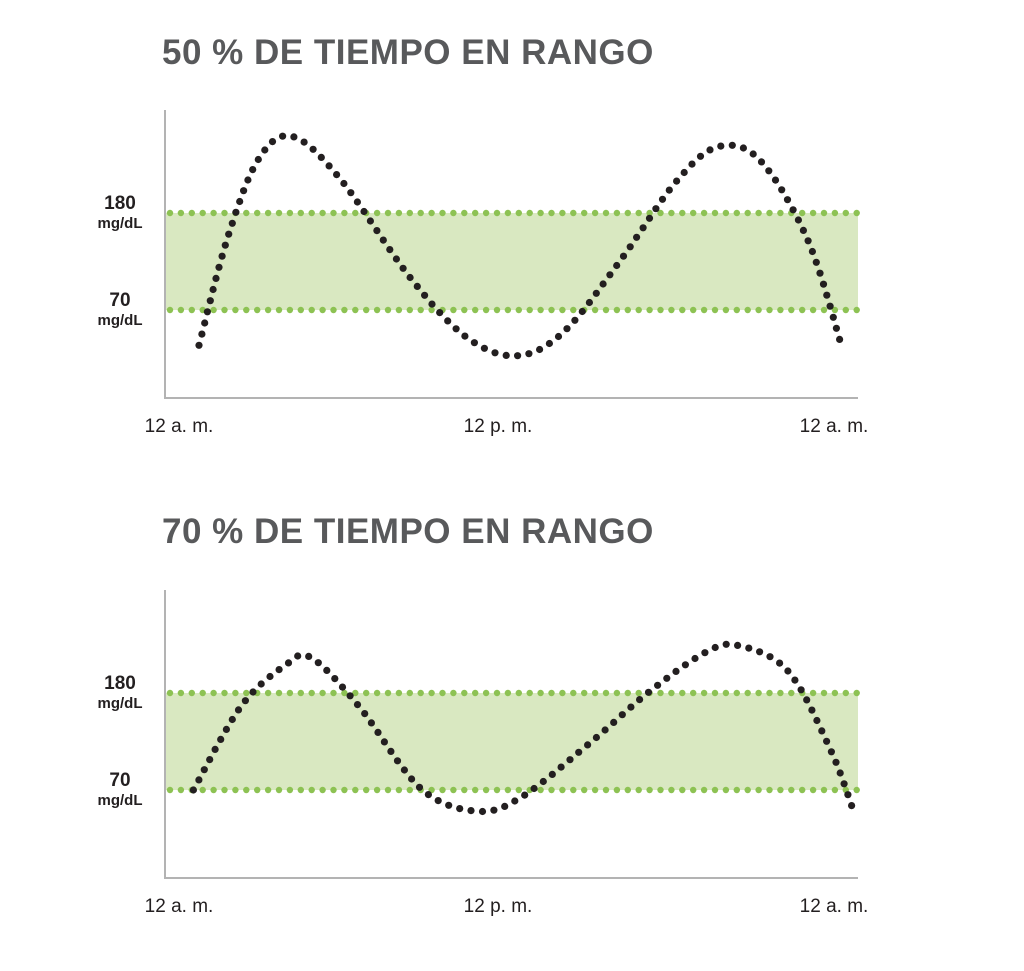 This screenshot has height=971, width=1024. What do you see at coordinates (408, 531) in the screenshot?
I see `chart-title: 70 % DE TIEMPO EN RANGO` at bounding box center [408, 531].